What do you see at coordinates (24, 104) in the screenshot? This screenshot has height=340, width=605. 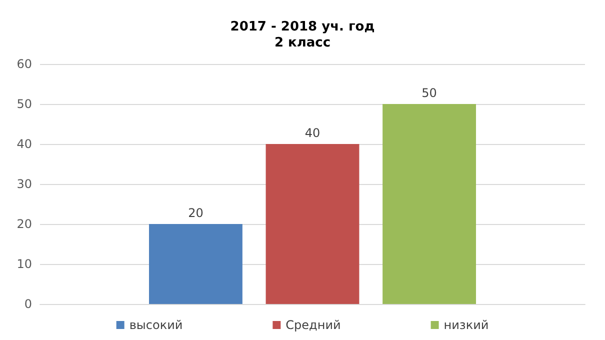 I see `y-tick-label: 50` at bounding box center [24, 104].